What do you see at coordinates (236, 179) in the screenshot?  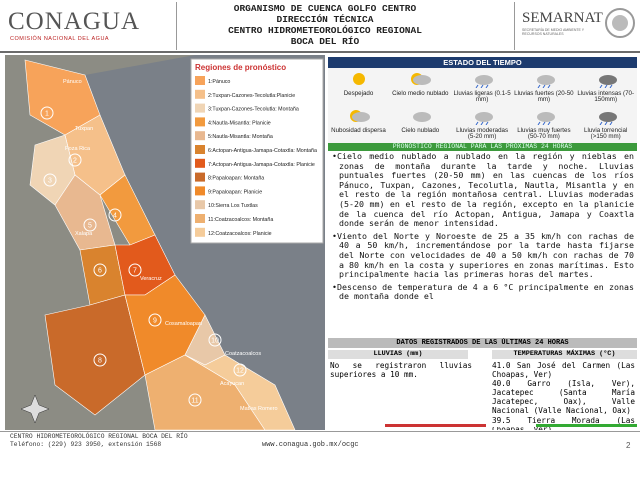 I see `legend-label: 8:Papaloapan: Montaña` at bounding box center [236, 179].